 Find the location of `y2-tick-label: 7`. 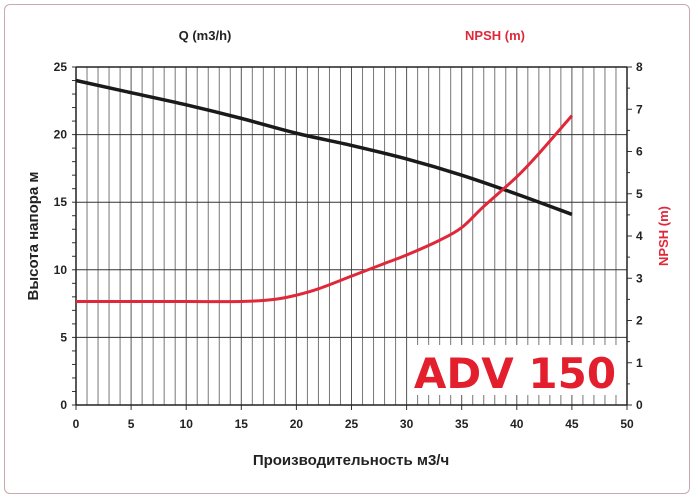

y2-tick-label: 7 is located at coordinates (639, 109).